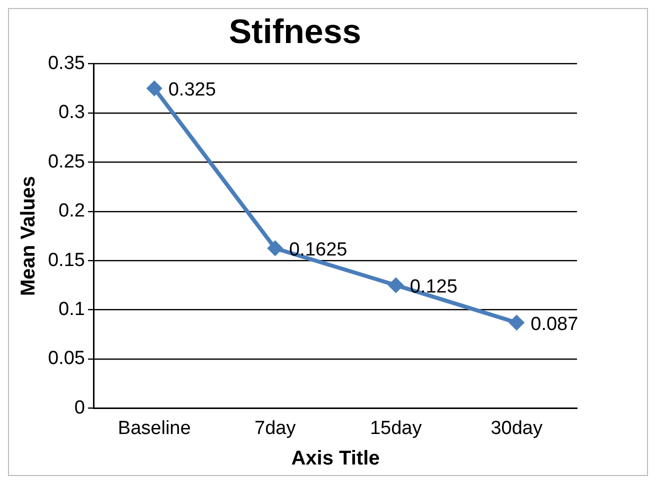 This screenshot has width=657, height=484. What do you see at coordinates (335, 459) in the screenshot?
I see `x-axis-title: Axis Title` at bounding box center [335, 459].